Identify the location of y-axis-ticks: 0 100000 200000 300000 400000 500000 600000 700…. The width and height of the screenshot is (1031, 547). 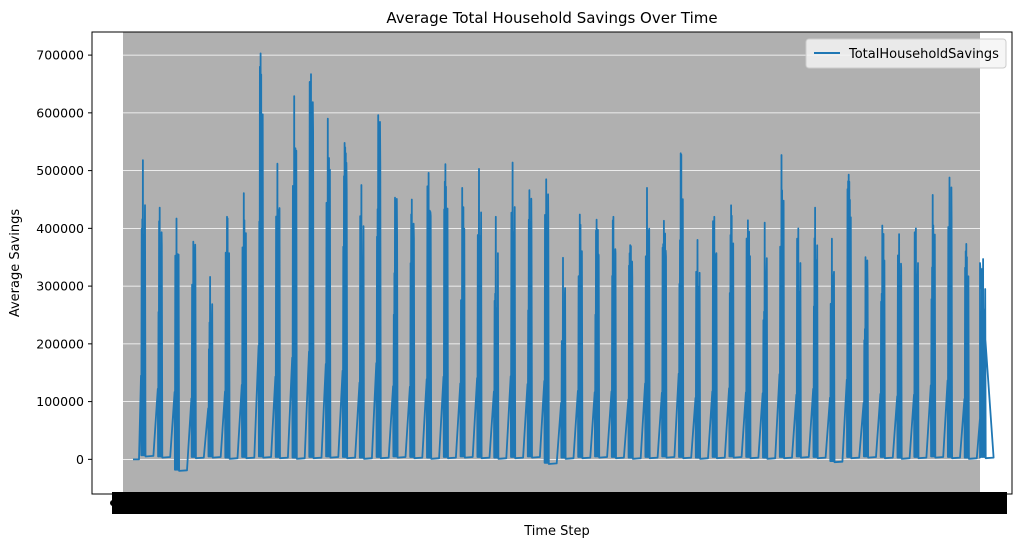
(64, 257).